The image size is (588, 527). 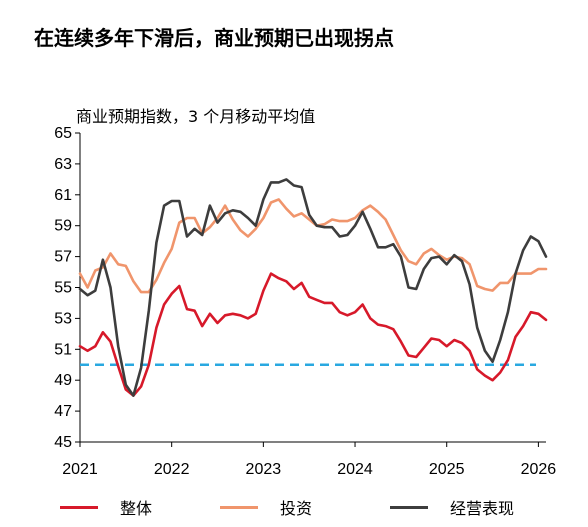 I want to click on legend-item-investment: 投资, so click(x=266, y=507).